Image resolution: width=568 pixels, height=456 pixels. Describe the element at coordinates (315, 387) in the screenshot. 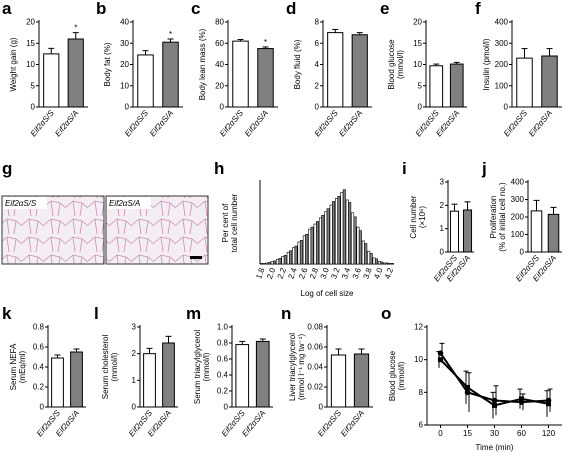

I see `y-tick-label: 0.02` at that location.